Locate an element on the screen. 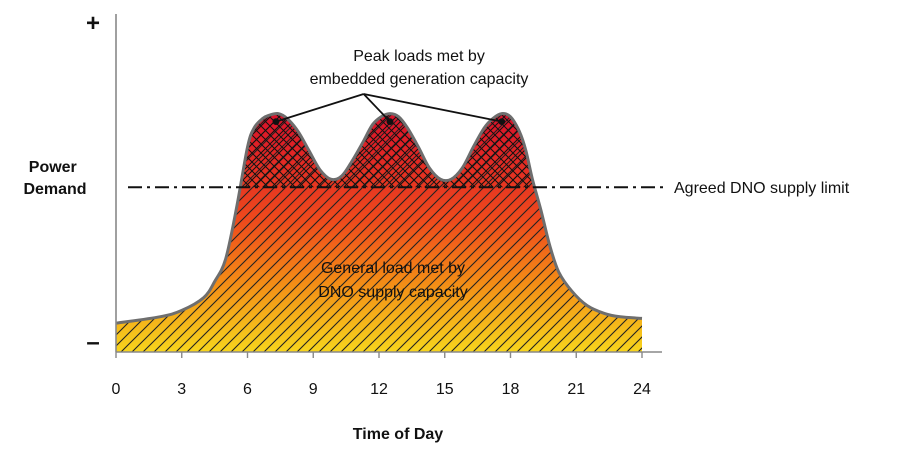 The image size is (900, 451). x-tick-label: 18 is located at coordinates (511, 389).